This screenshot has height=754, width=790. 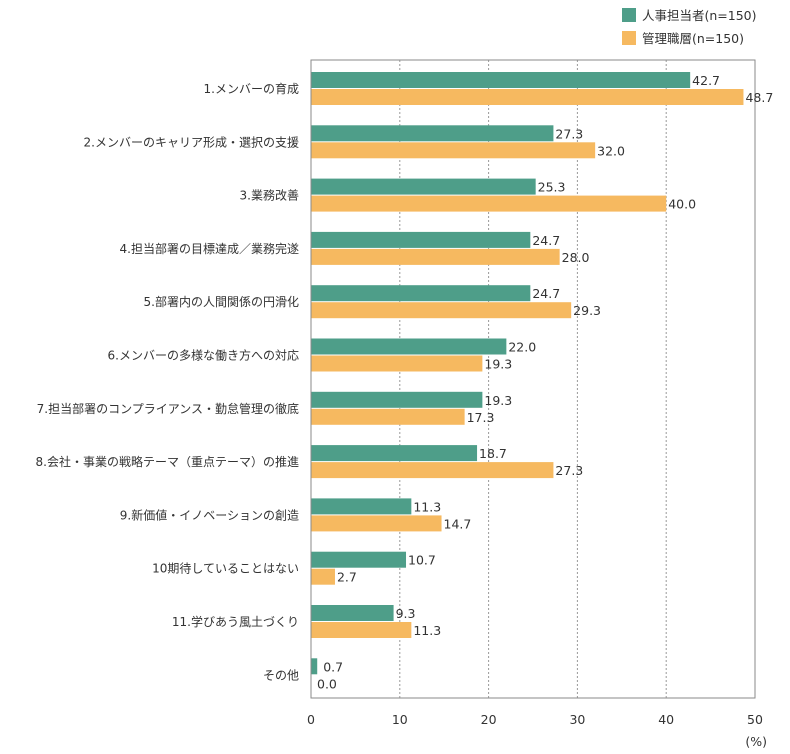 I want to click on category-label: 11.学びあう風土づくり, so click(x=235, y=621).